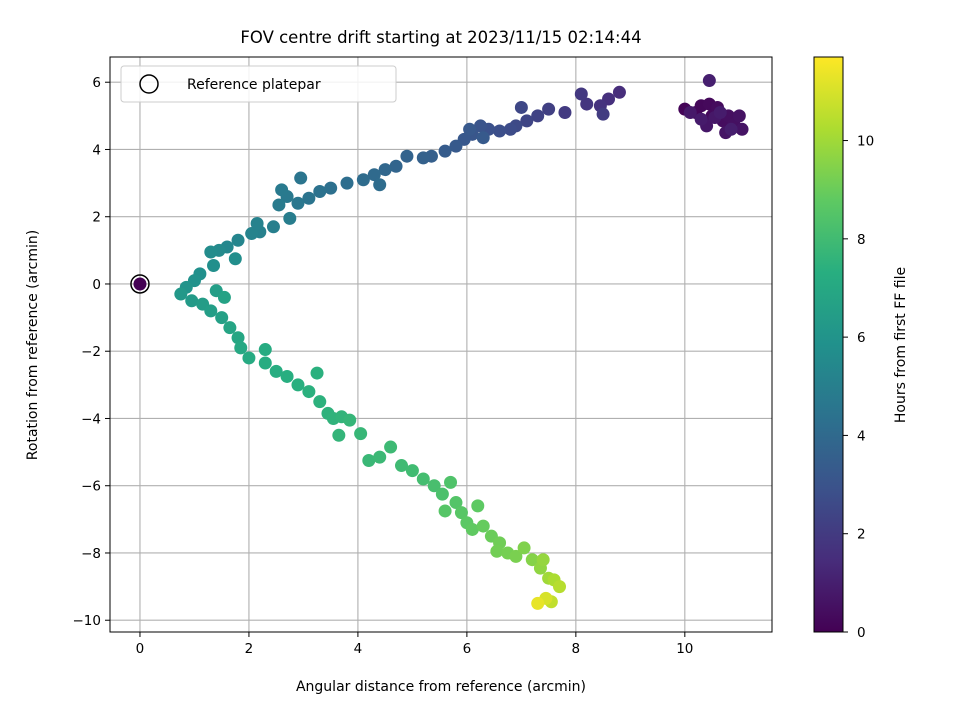 This screenshot has height=720, width=960. What do you see at coordinates (96, 218) in the screenshot?
I see `y-tick-label: 2` at bounding box center [96, 218].